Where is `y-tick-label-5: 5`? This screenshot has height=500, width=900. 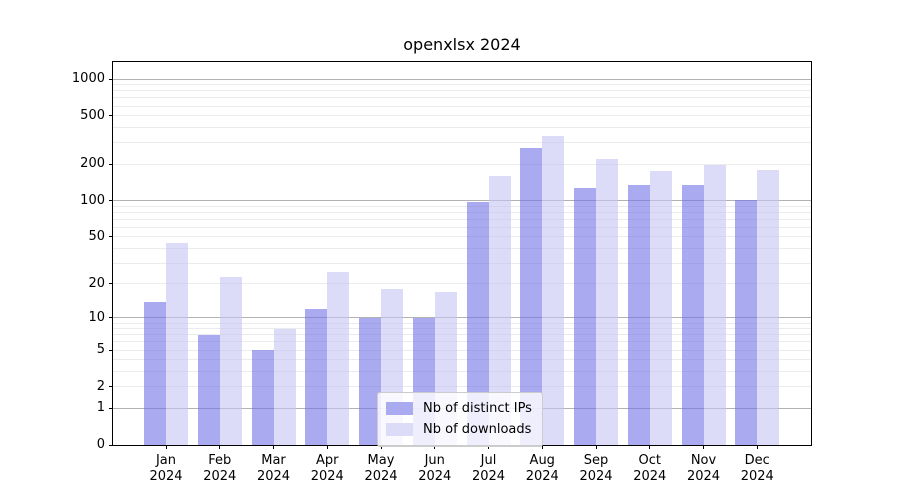 y-tick-label-5: 5 is located at coordinates (100, 350).